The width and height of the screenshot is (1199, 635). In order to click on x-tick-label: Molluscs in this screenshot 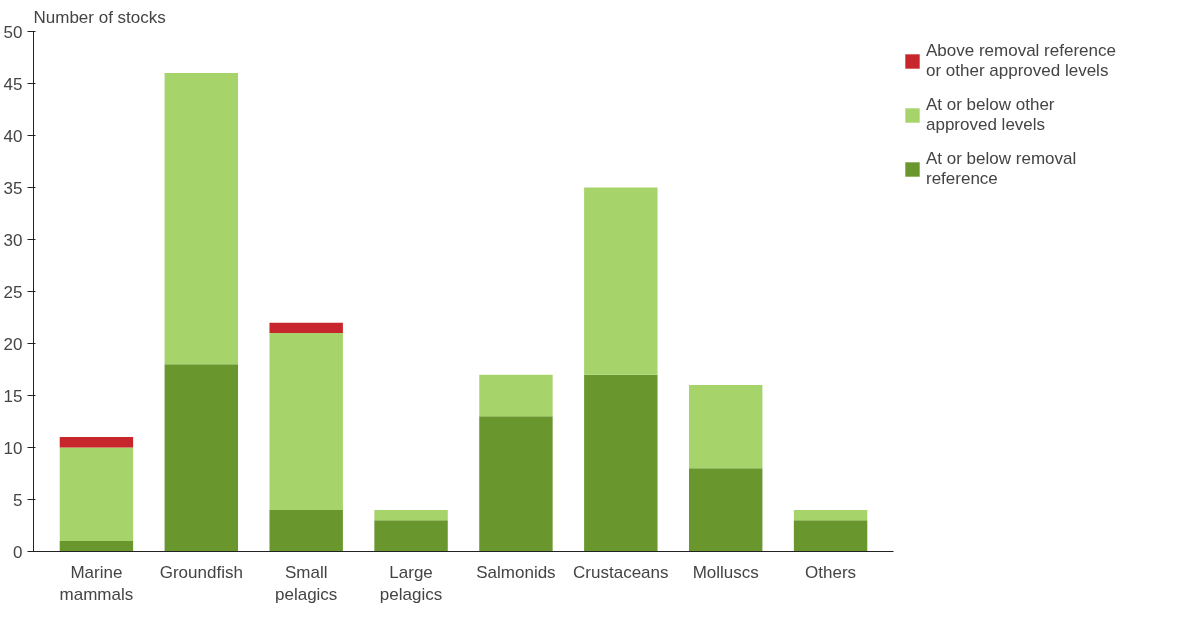, I will do `click(725, 572)`.